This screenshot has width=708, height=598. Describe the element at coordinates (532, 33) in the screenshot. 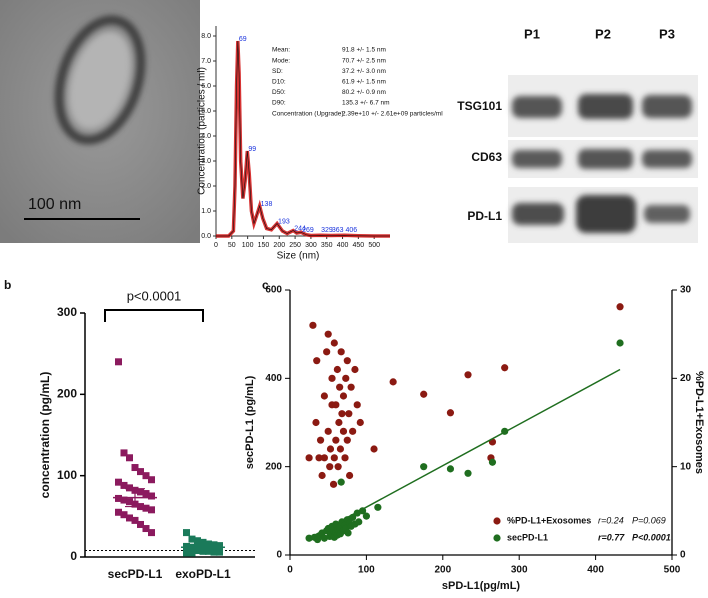

I see `lane-label: P1` at that location.